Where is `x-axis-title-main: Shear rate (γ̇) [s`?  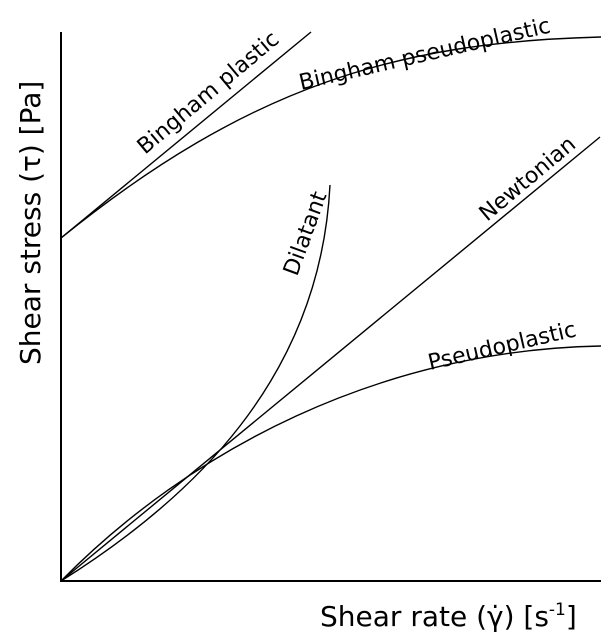 x-axis-title-main: Shear rate (γ̇) [s is located at coordinates (434, 616).